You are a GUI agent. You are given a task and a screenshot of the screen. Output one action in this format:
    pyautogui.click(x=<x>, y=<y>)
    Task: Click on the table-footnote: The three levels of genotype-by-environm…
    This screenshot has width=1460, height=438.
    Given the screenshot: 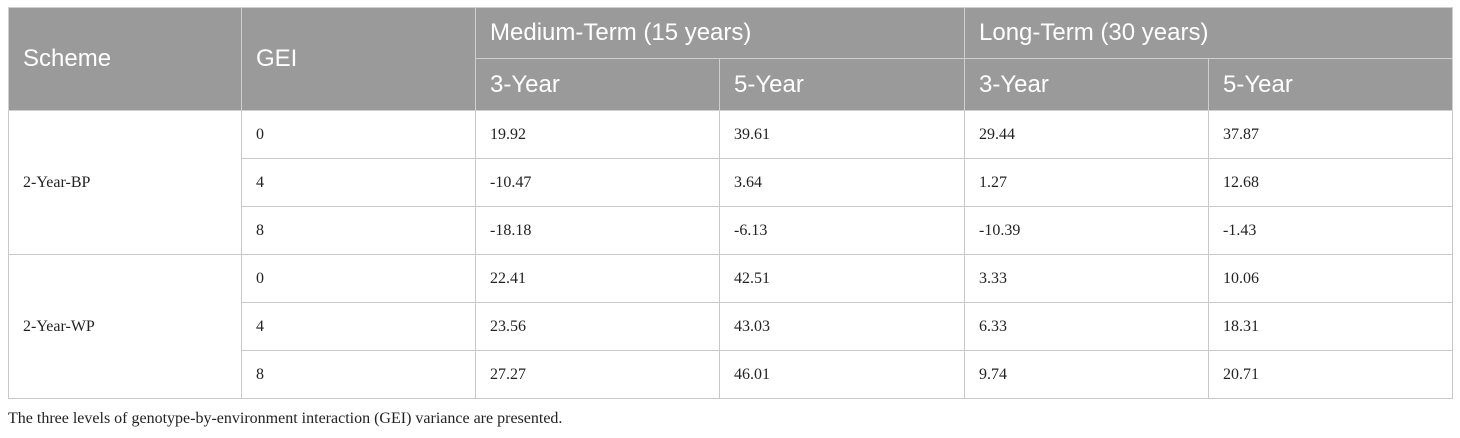 What is the action you would take?
    pyautogui.click(x=285, y=418)
    